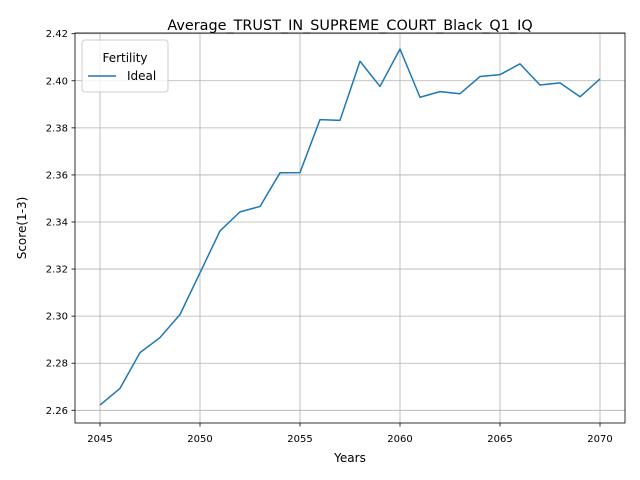 Image resolution: width=640 pixels, height=480 pixels. I want to click on y-tick-label: 2.34, so click(57, 222).